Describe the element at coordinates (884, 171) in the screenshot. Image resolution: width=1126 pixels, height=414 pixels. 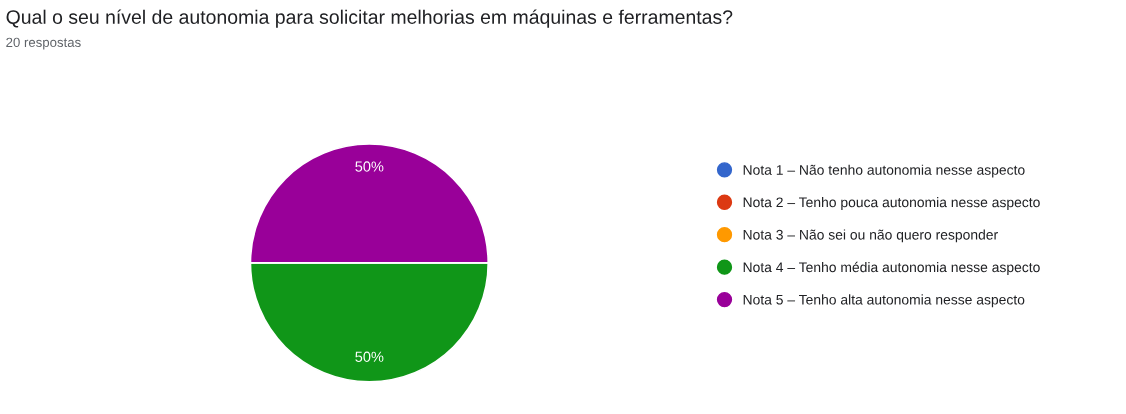
I see `legend-label: Nota 1 – Não tenho autonomia nesse aspecto` at that location.